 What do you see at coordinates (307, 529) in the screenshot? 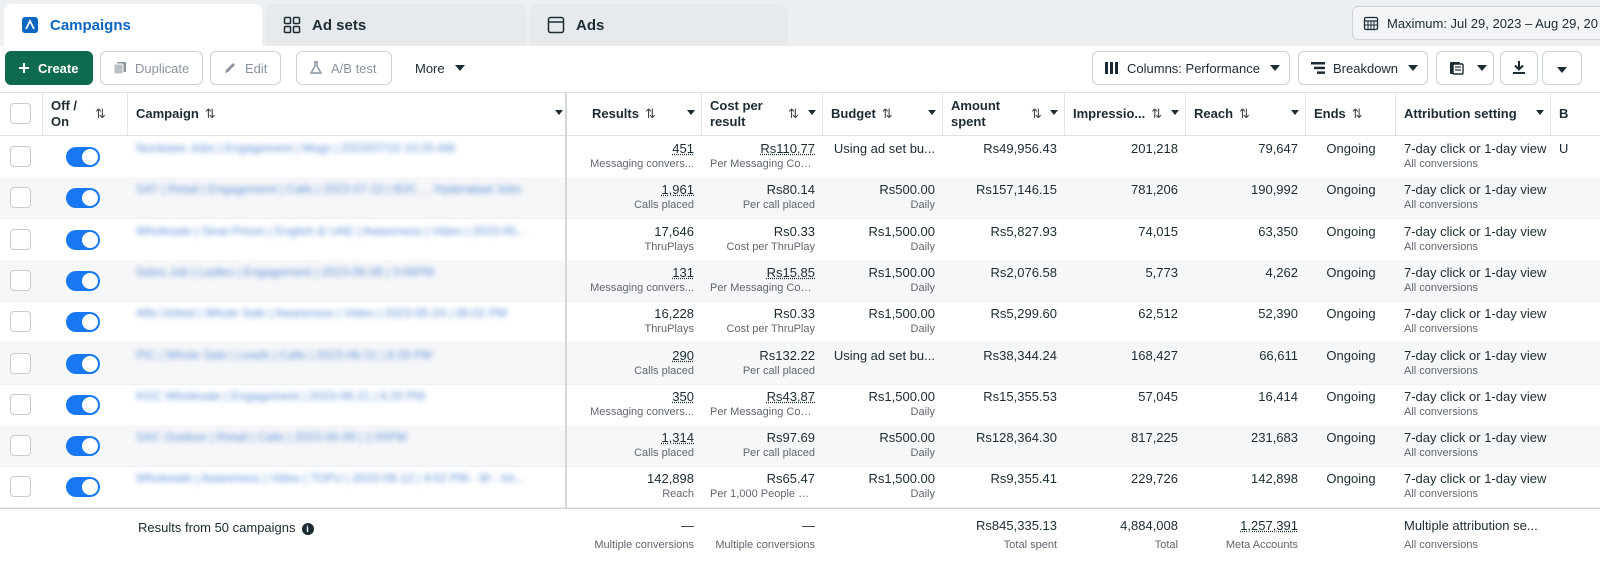
I see `info-icon: i` at bounding box center [307, 529].